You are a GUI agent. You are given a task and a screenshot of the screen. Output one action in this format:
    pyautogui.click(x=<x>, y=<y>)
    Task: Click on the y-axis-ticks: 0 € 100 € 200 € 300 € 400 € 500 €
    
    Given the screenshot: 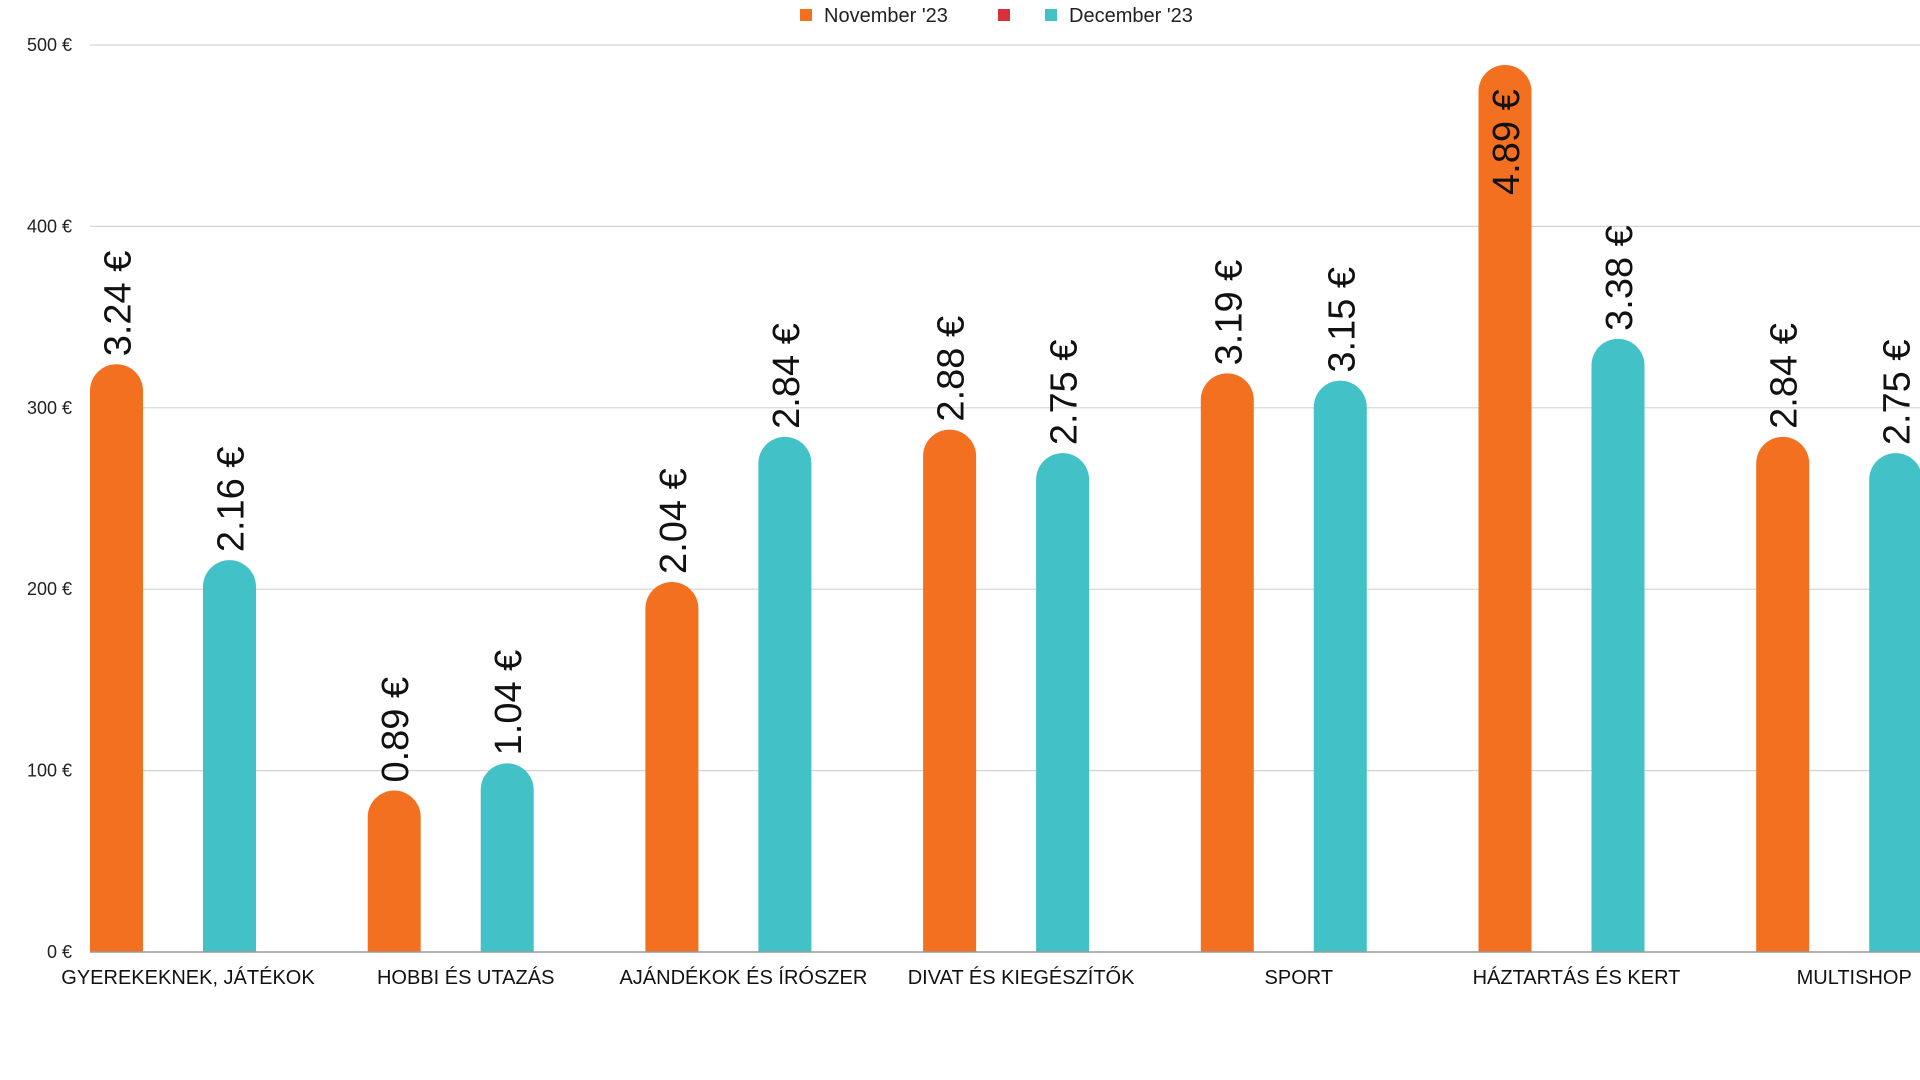 What is the action you would take?
    pyautogui.click(x=49, y=498)
    